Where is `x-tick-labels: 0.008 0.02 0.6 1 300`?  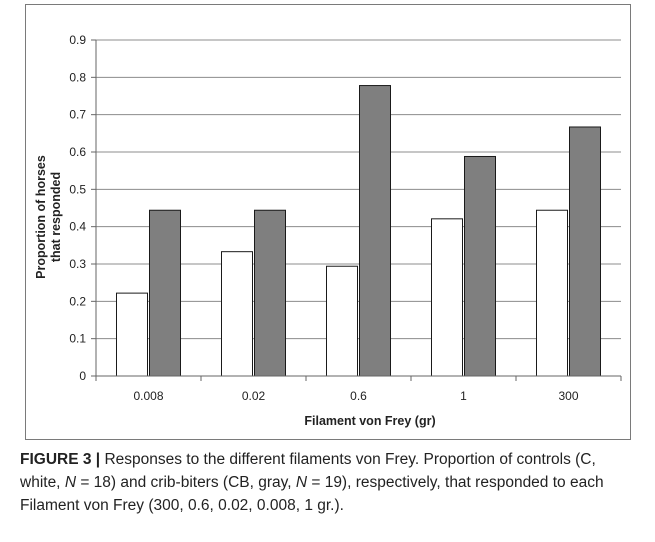
x-tick-labels: 0.008 0.02 0.6 1 300 is located at coordinates (355, 396).